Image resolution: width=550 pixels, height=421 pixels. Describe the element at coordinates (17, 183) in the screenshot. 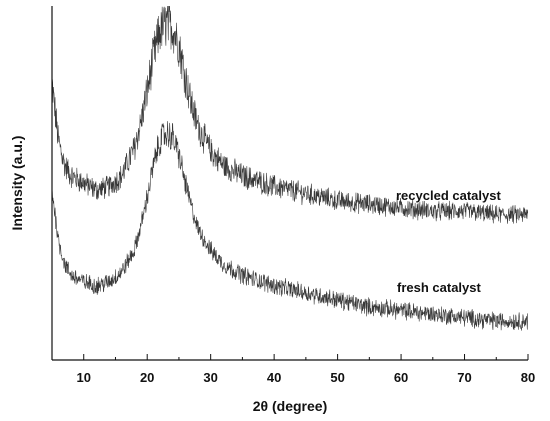

I see `y-axis-label: Intensity (a.u.)` at that location.